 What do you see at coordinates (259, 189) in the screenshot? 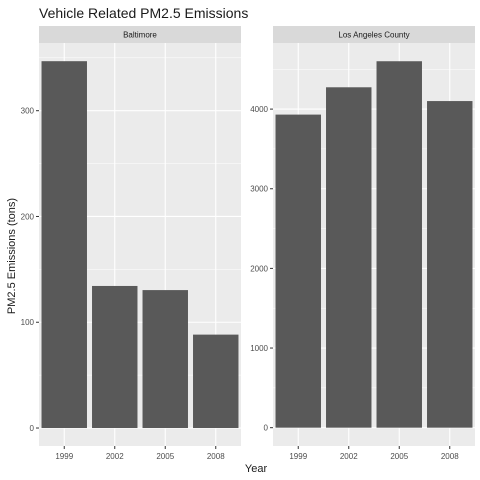
I see `y-tick-label: 3000` at bounding box center [259, 189].